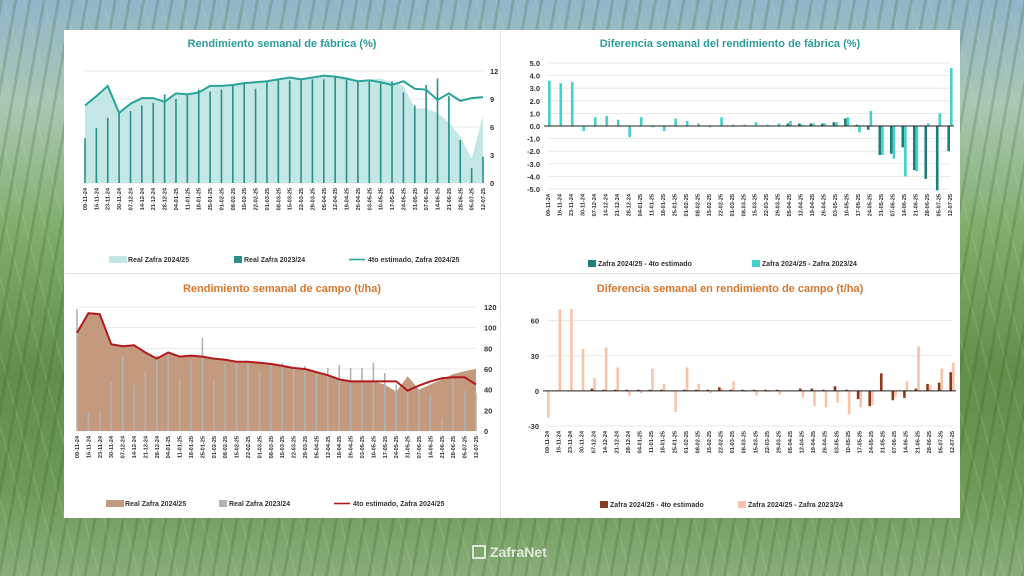  I want to click on y-tick-label: 1.0, so click(535, 113).